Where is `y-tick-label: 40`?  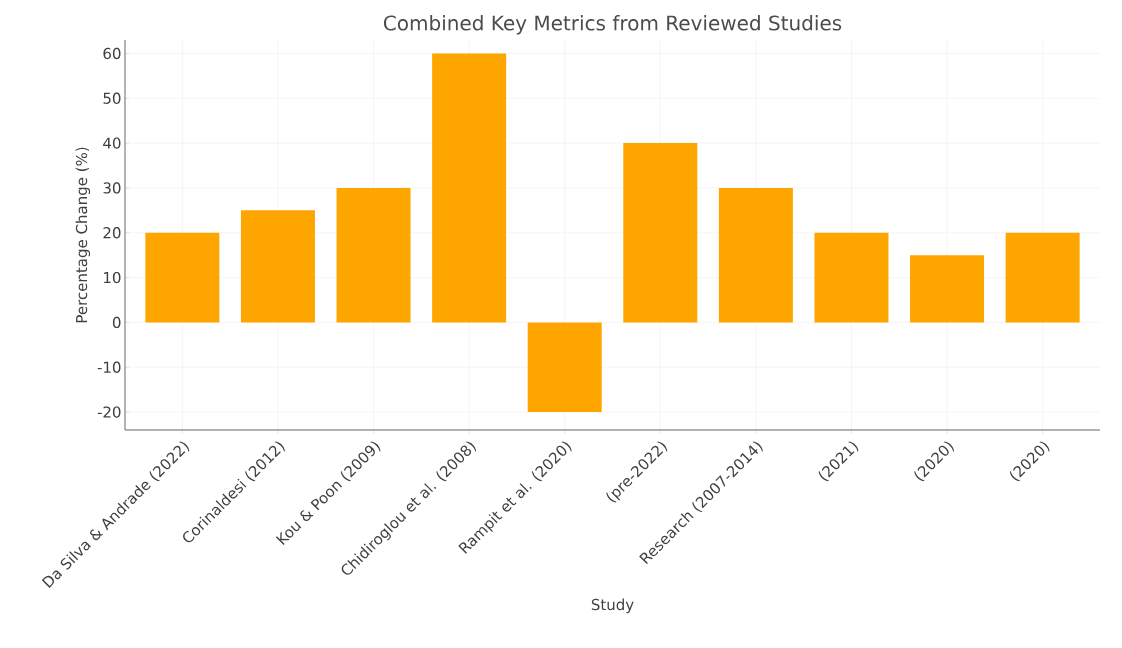
y-tick-label: 40 is located at coordinates (112, 143).